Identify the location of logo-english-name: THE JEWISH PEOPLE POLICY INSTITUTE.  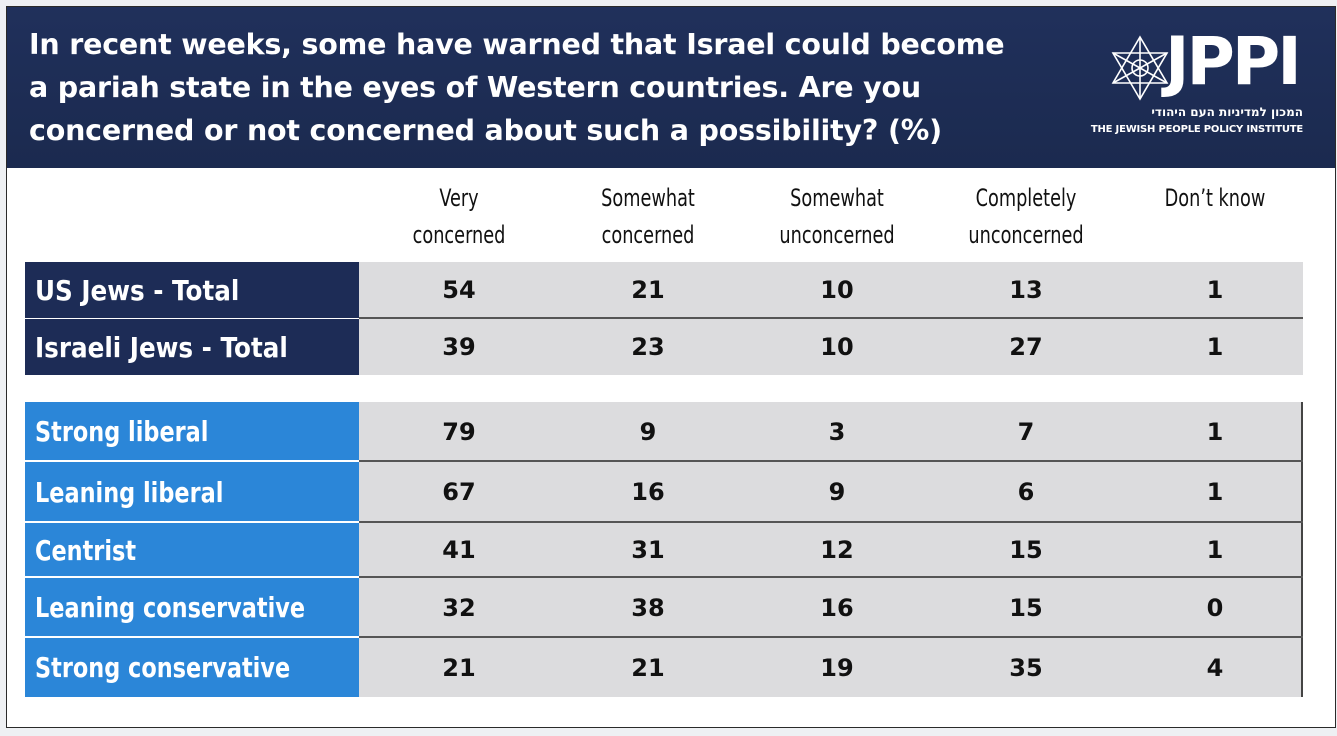
(1196, 129).